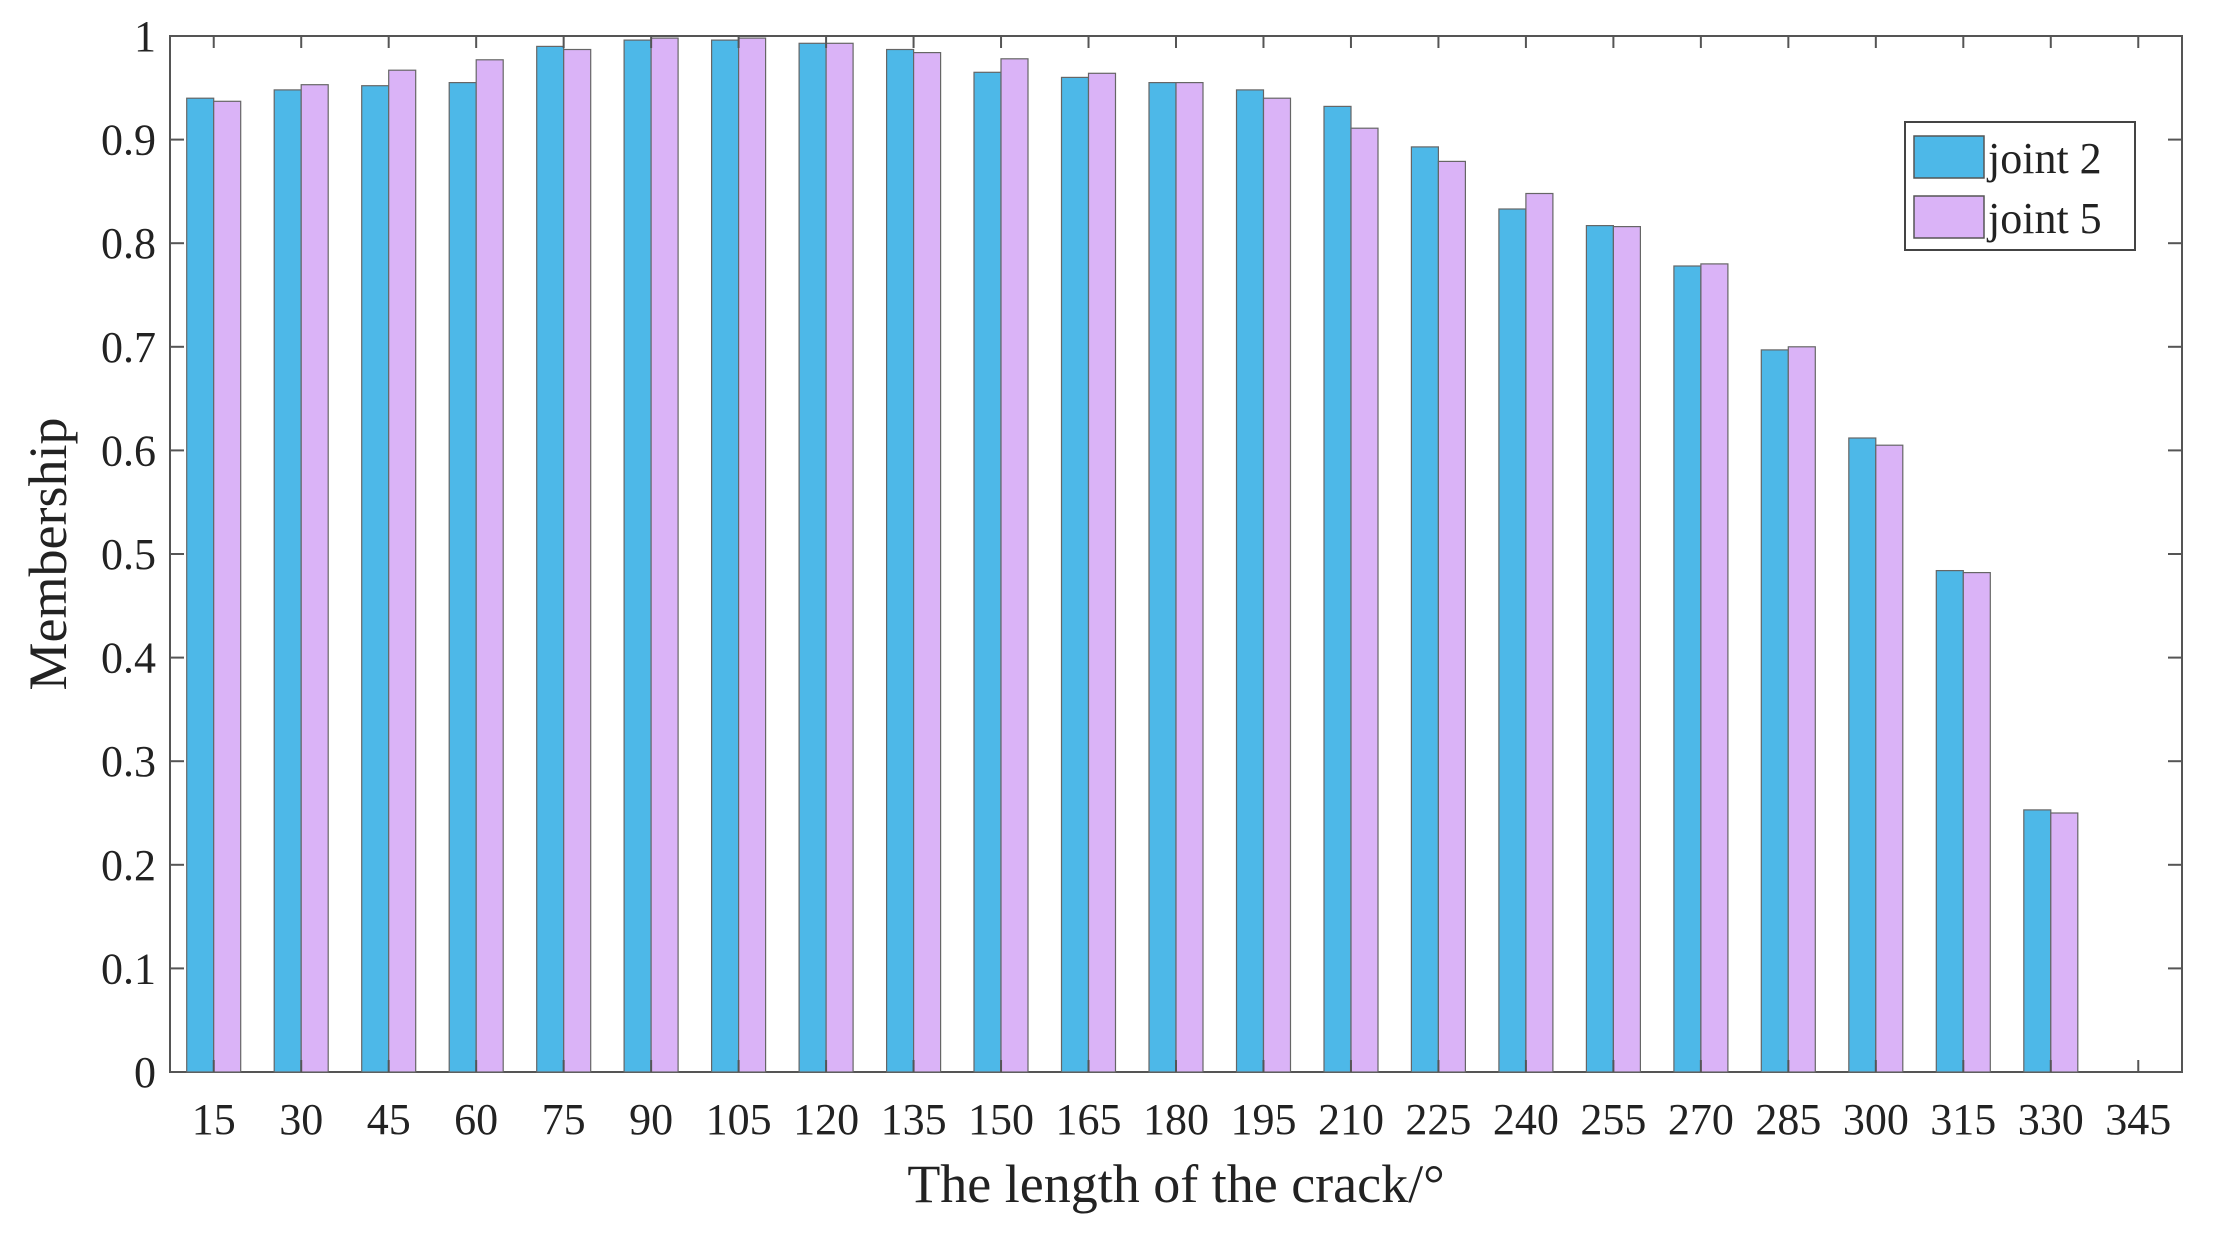 The height and width of the screenshot is (1240, 2224). What do you see at coordinates (1263, 1119) in the screenshot?
I see `x-tick-label: 195` at bounding box center [1263, 1119].